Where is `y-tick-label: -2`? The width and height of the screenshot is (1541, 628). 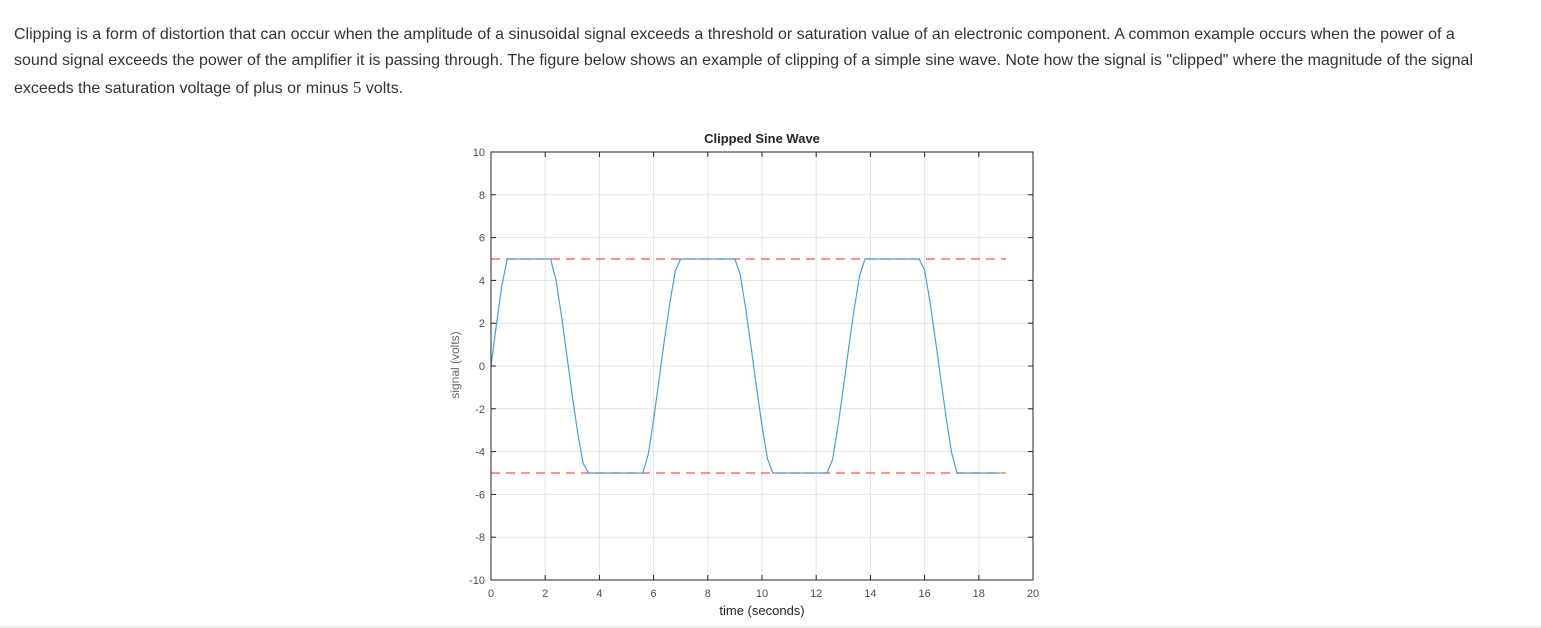 y-tick-label: -2 is located at coordinates (480, 410).